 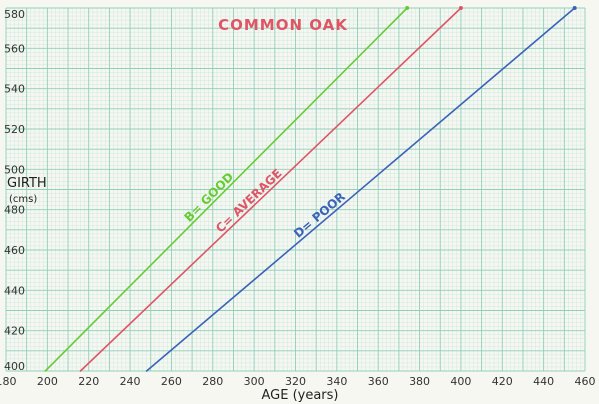 What do you see at coordinates (14, 366) in the screenshot?
I see `y-tick-label: 400` at bounding box center [14, 366].